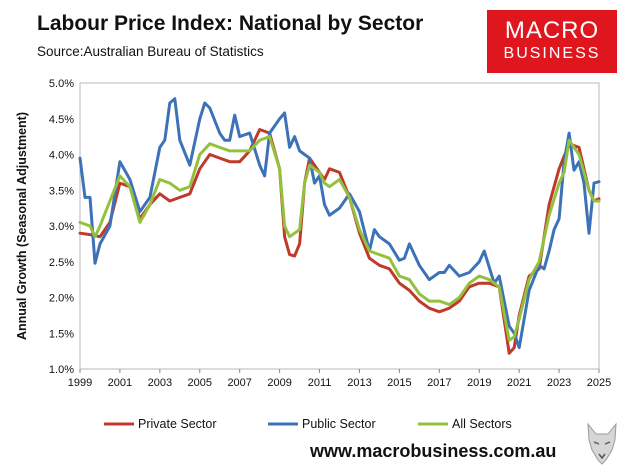 The width and height of the screenshot is (628, 474). I want to click on x-tick-label: 2021, so click(519, 383).